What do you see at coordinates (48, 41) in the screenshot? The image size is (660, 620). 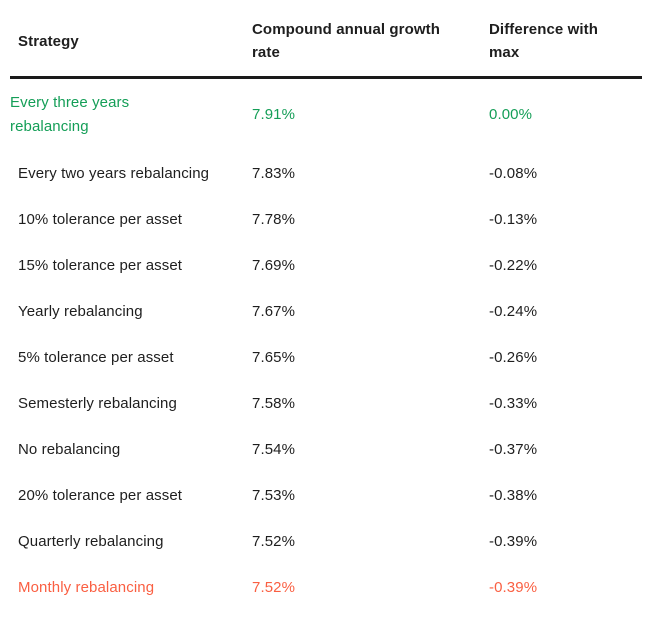 I see `column-header-strategy-label: Strategy` at bounding box center [48, 41].